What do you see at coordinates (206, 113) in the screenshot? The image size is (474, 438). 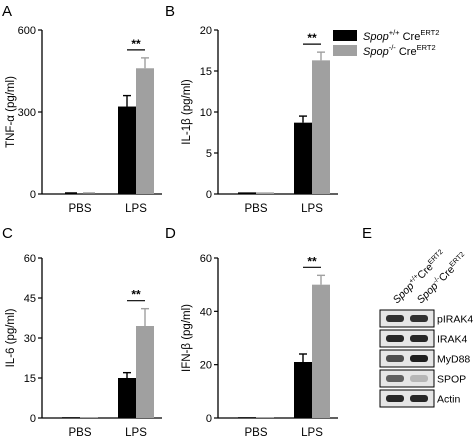 I see `y-tick-label: 10` at bounding box center [206, 113].